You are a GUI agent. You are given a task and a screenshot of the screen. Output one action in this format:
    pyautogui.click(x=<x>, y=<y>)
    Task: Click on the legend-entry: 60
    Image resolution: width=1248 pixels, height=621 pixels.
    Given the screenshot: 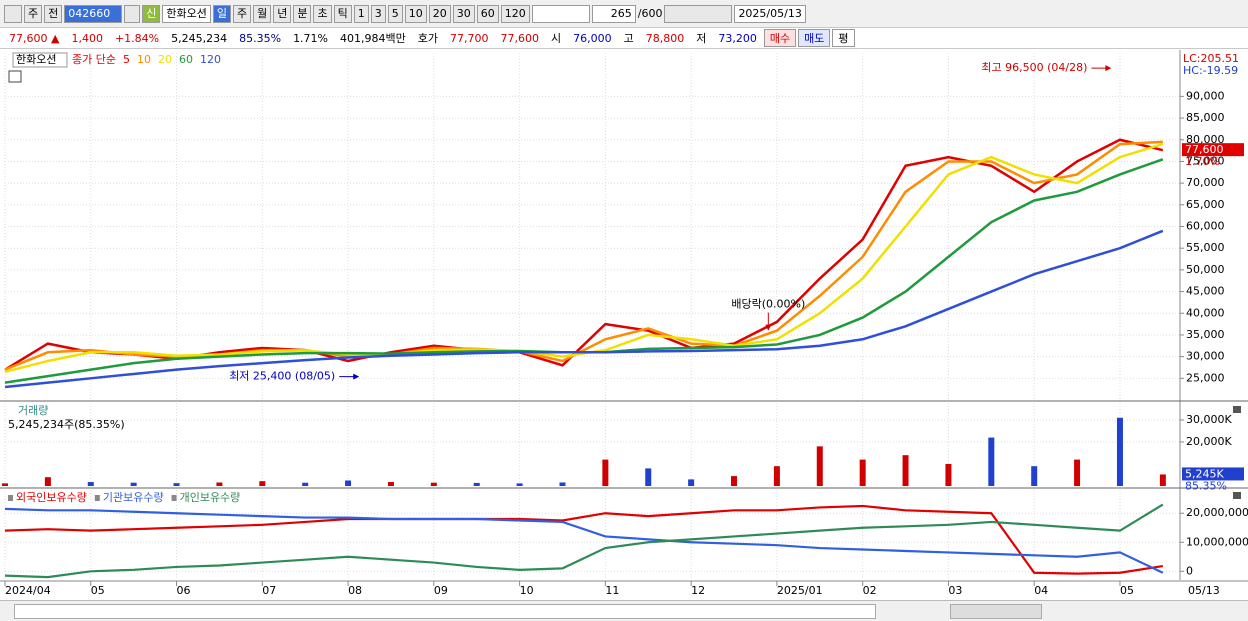 What is the action you would take?
    pyautogui.click(x=186, y=59)
    